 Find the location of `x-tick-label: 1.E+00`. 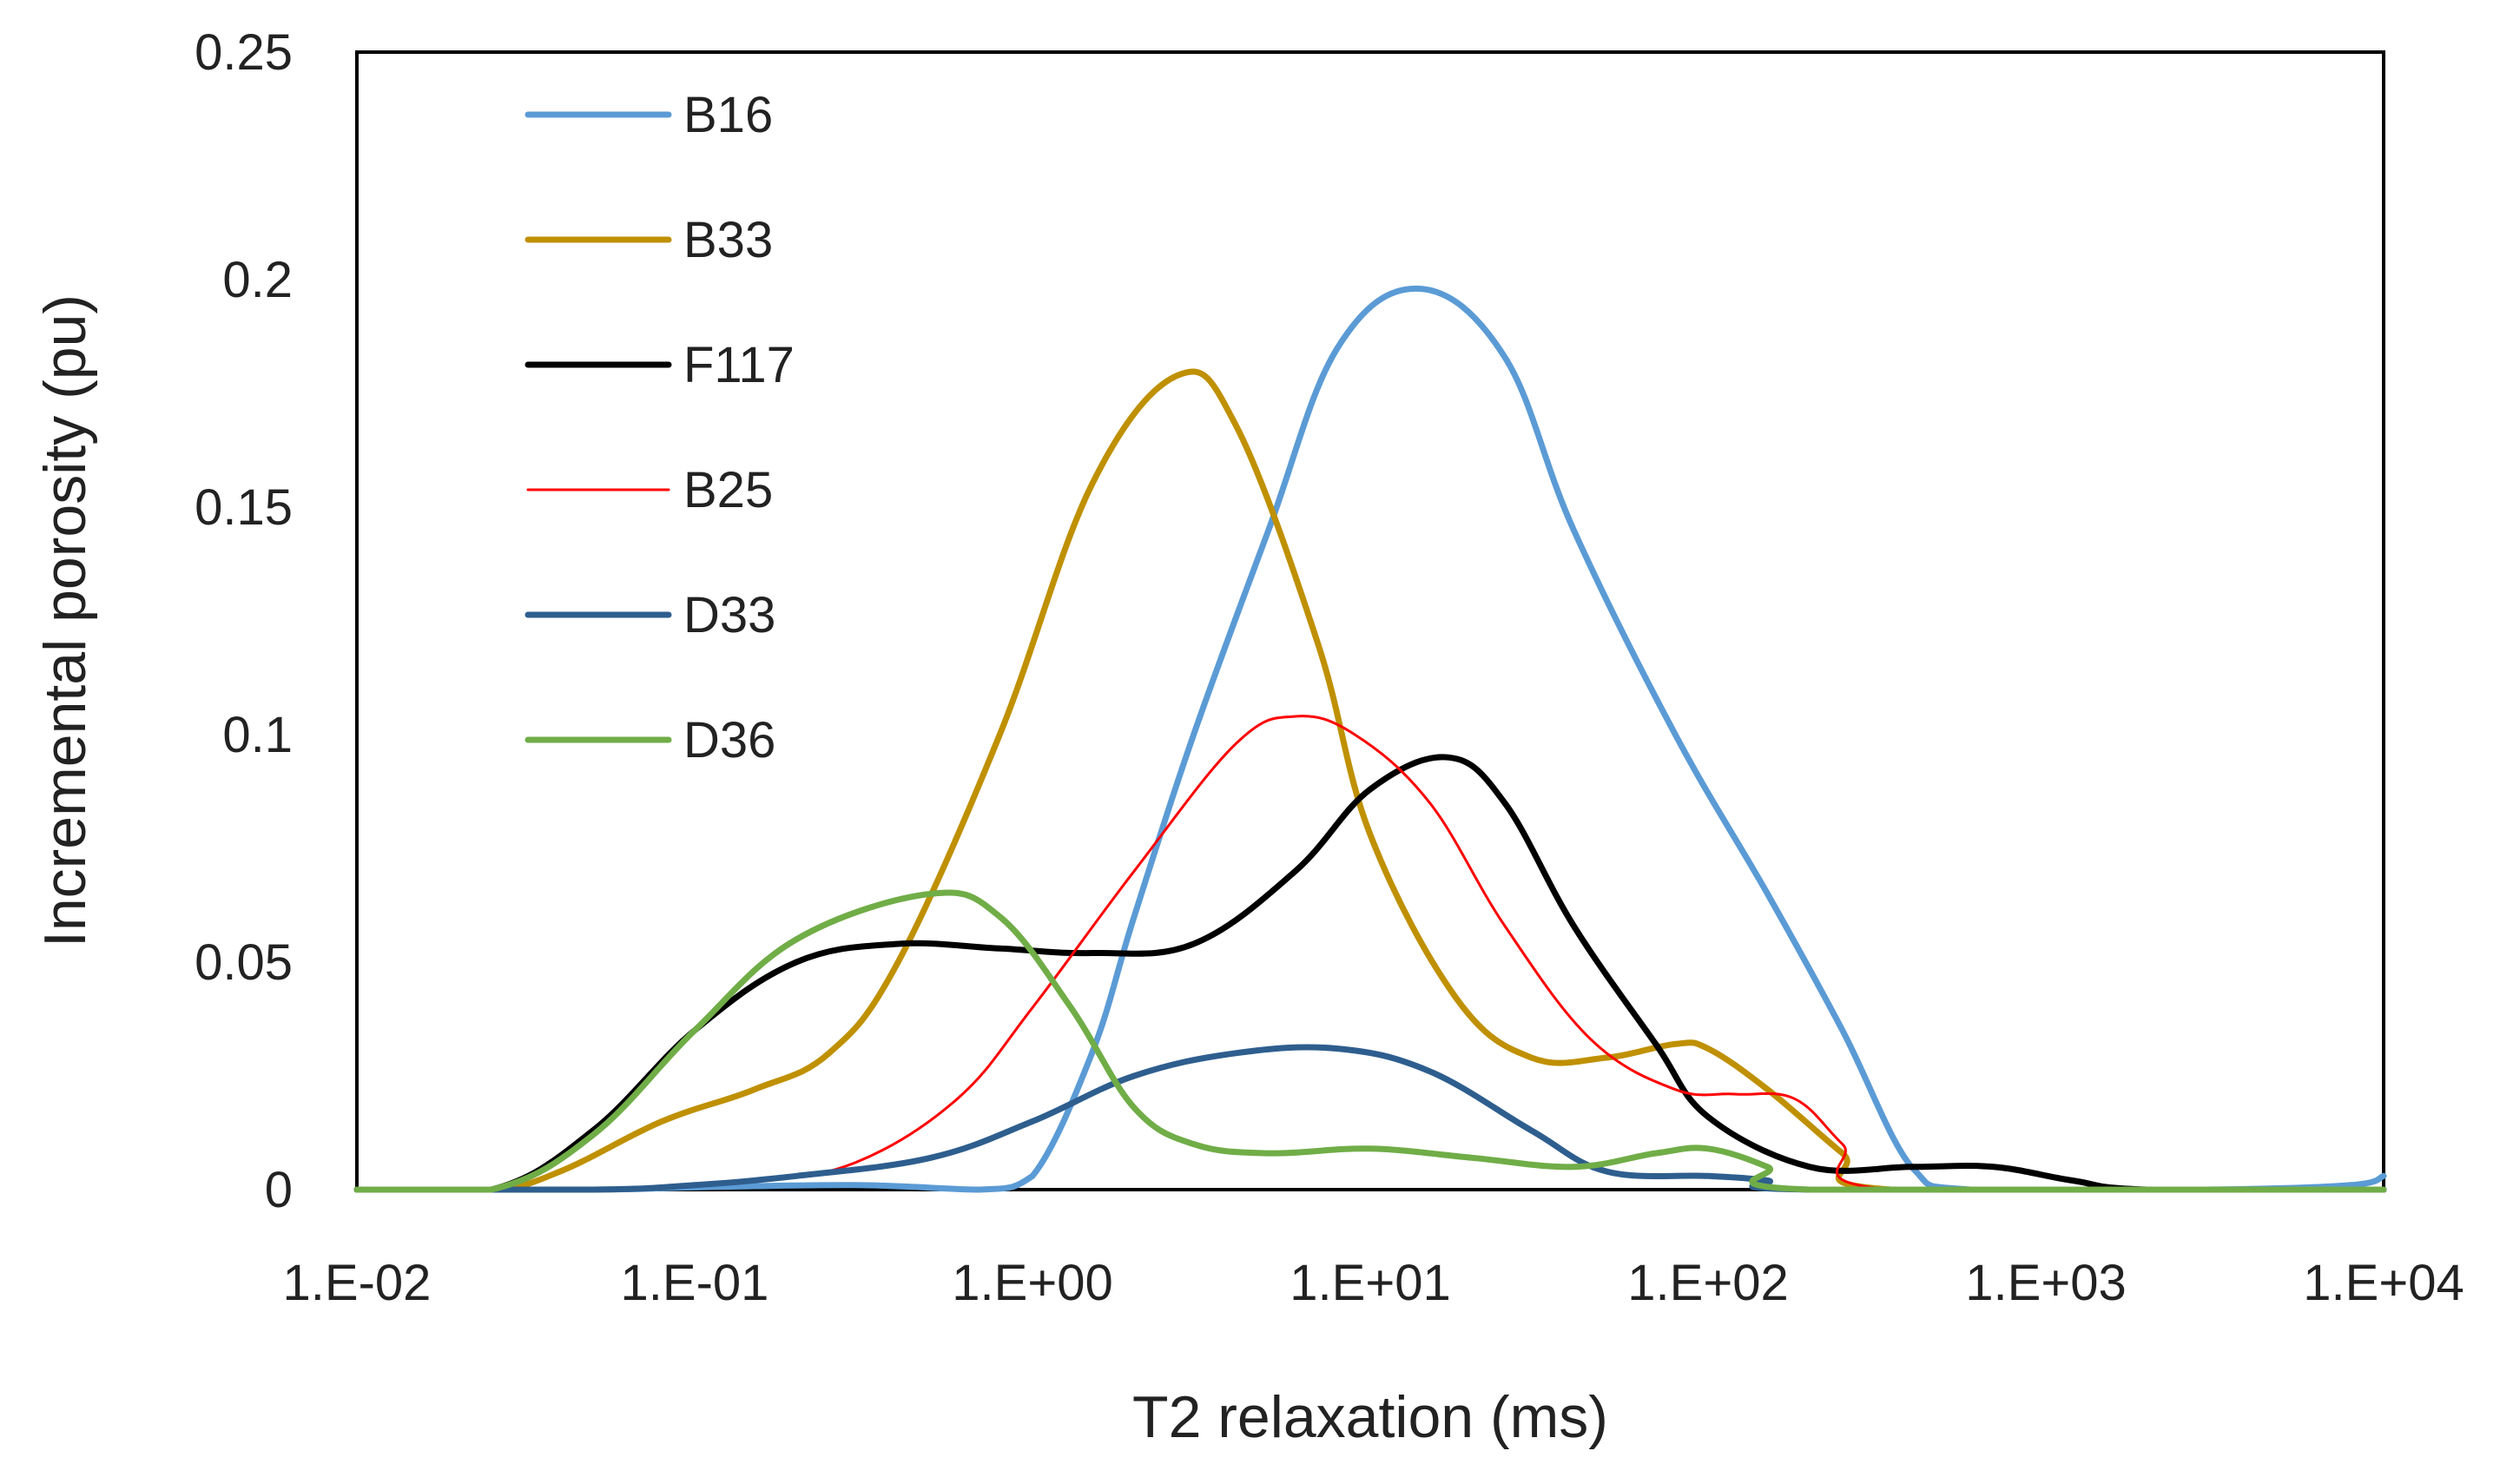

x-tick-label: 1.E+00 is located at coordinates (1032, 1283).